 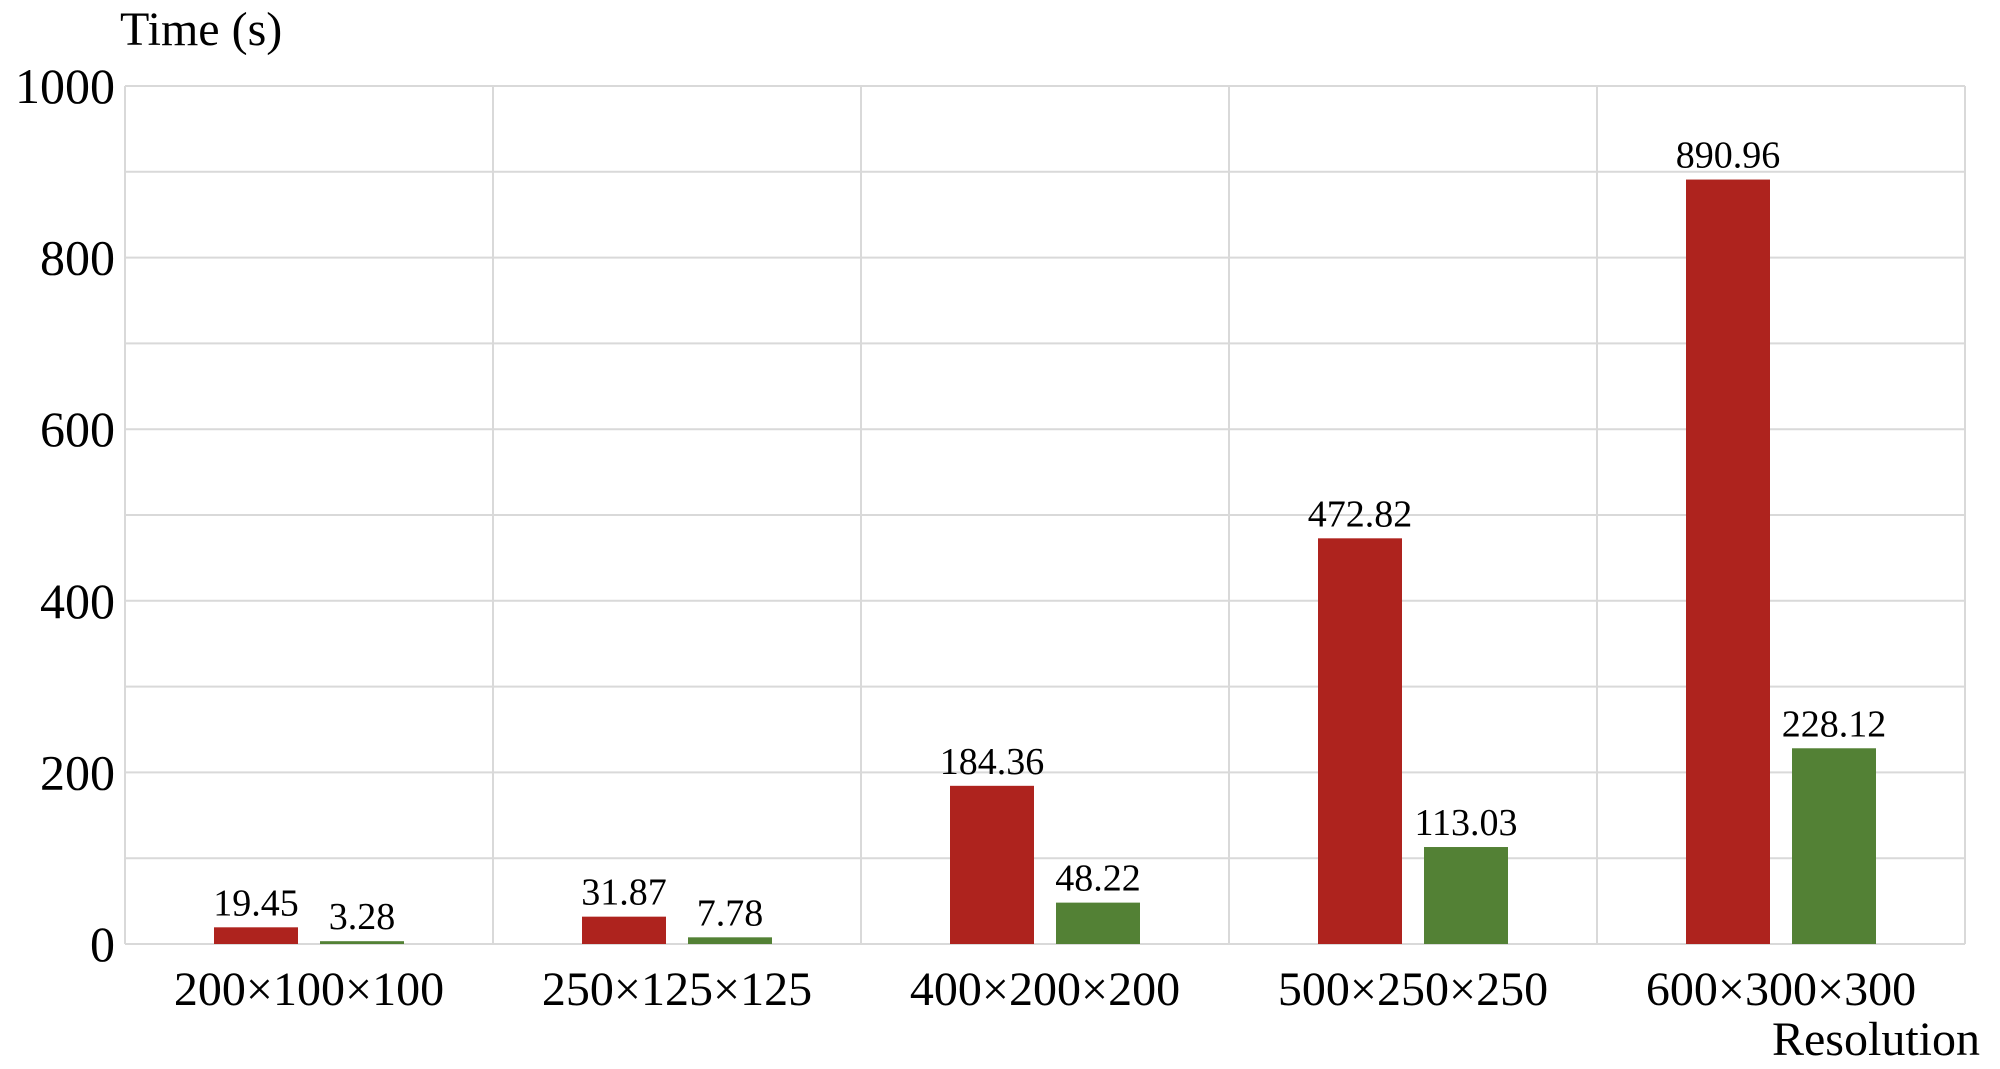 What do you see at coordinates (1360, 514) in the screenshot?
I see `data-label: 472.82` at bounding box center [1360, 514].